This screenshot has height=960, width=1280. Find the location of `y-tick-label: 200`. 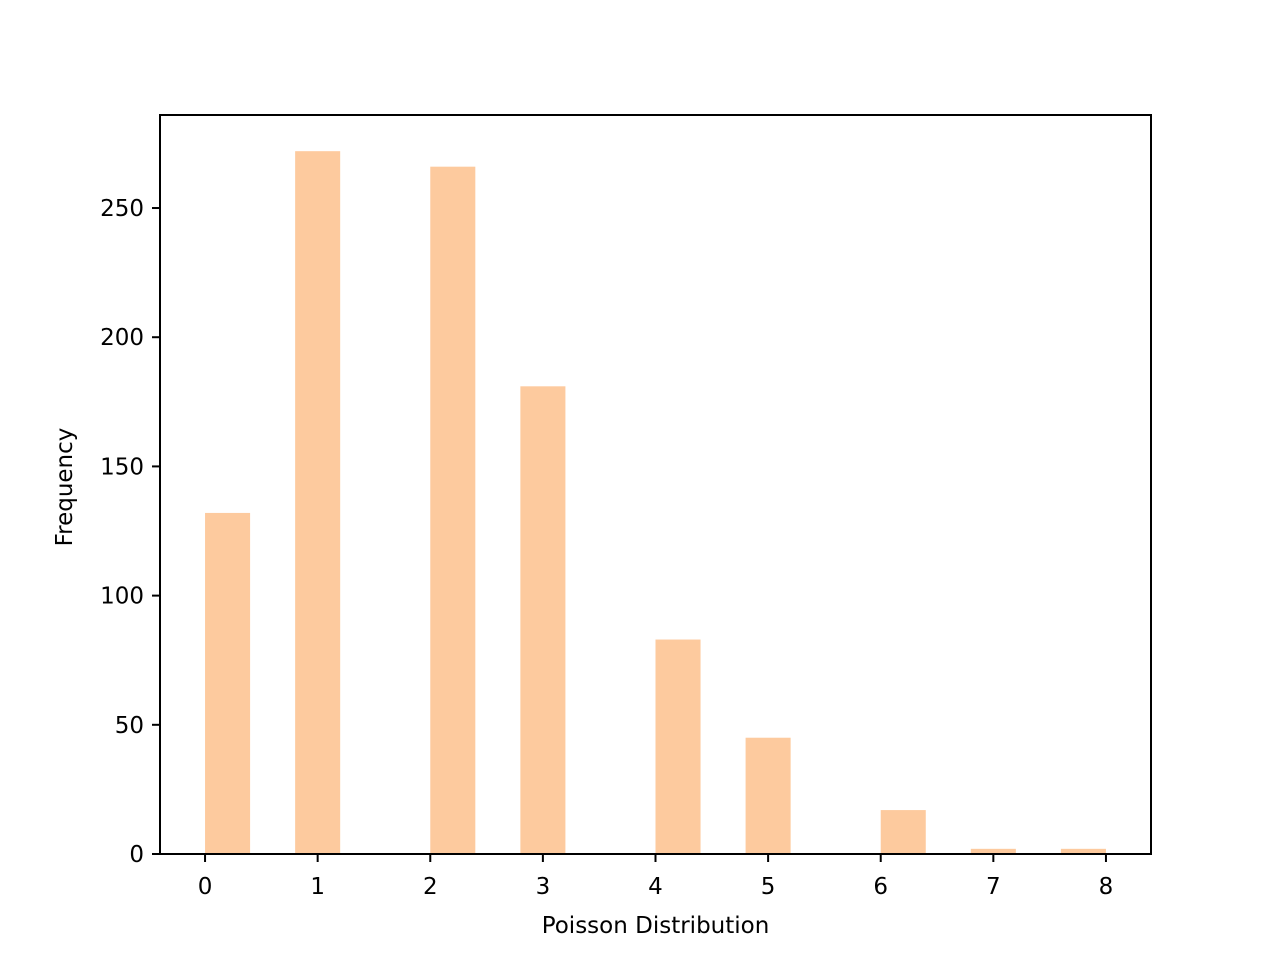

y-tick-label: 200 is located at coordinates (122, 338).